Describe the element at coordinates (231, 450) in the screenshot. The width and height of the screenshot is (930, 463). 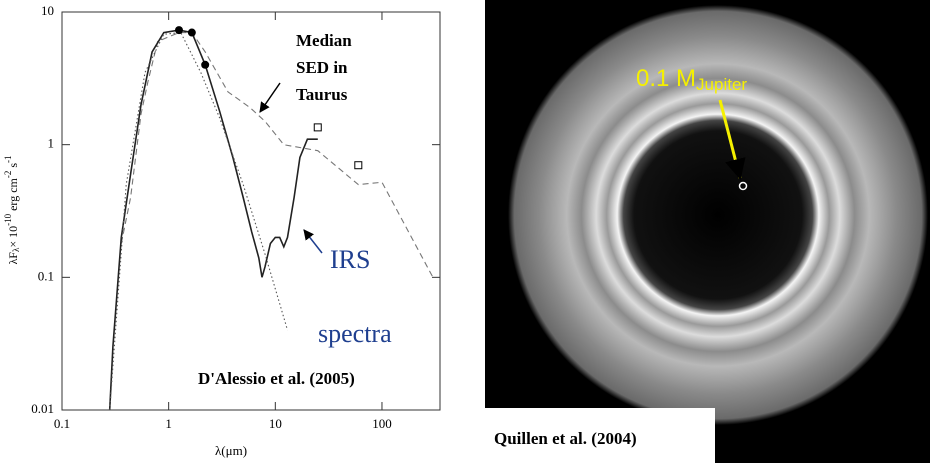
I see `x-axis-label: λ(μm)` at that location.